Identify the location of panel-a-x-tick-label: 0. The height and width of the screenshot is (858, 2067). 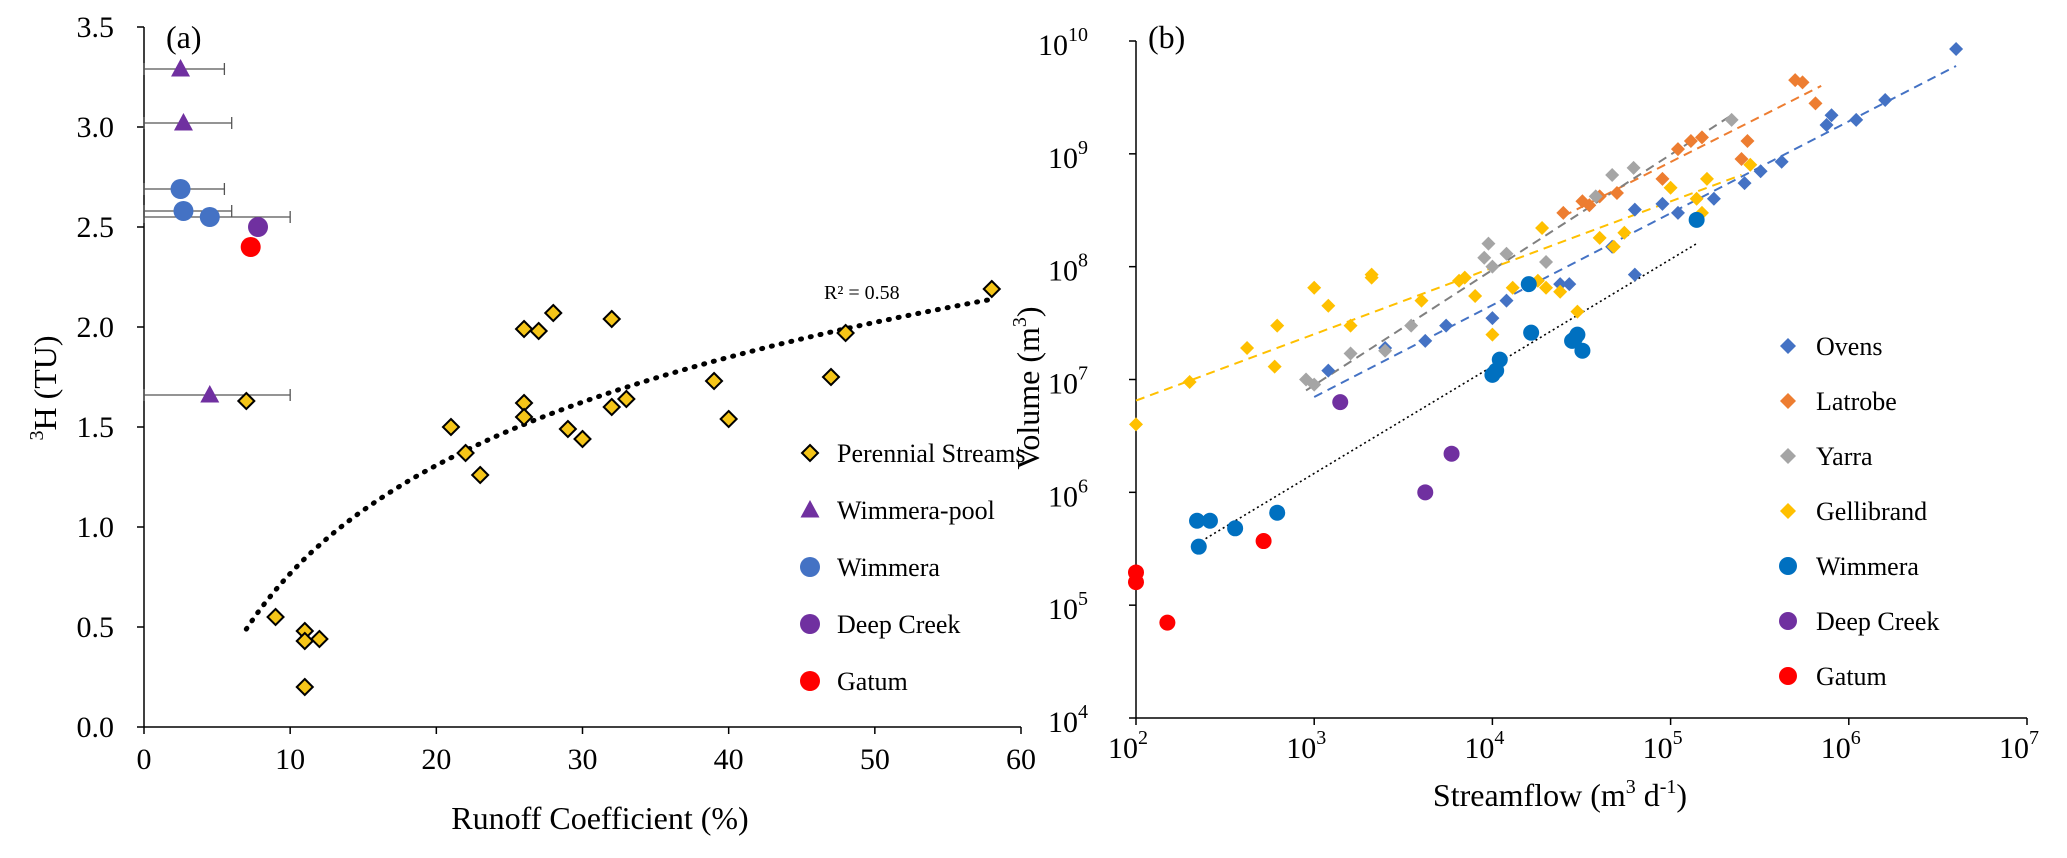
(144, 759).